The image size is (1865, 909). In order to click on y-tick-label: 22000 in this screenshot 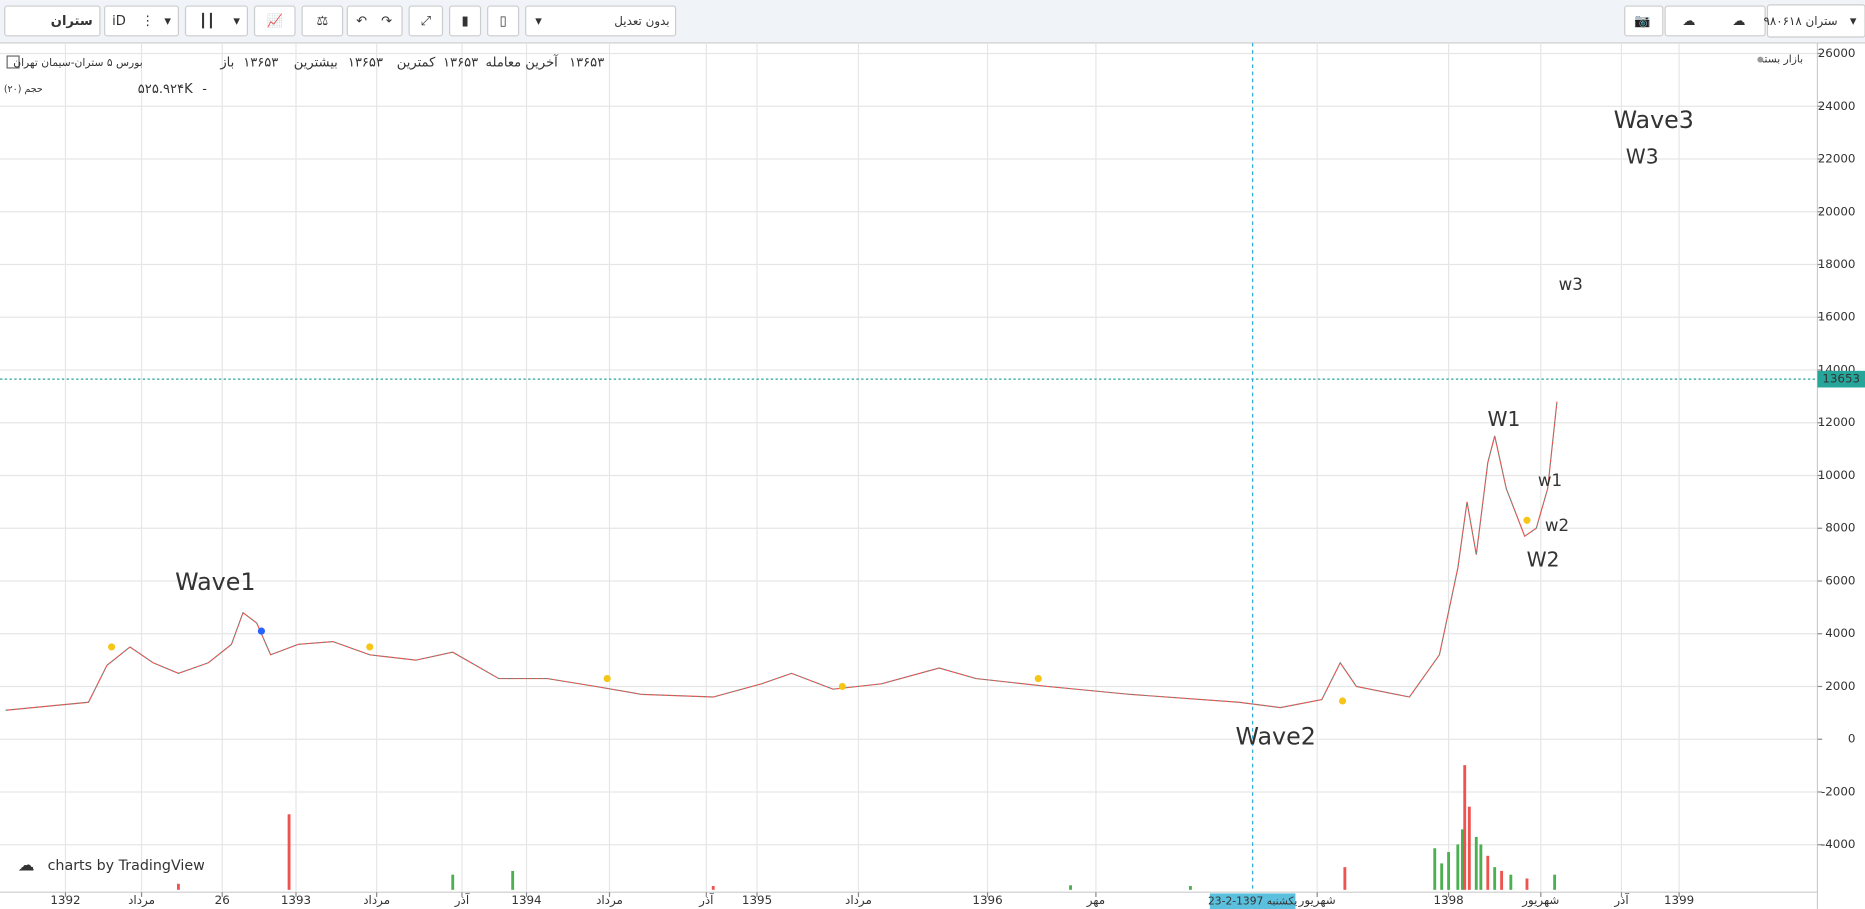, I will do `click(1837, 159)`.